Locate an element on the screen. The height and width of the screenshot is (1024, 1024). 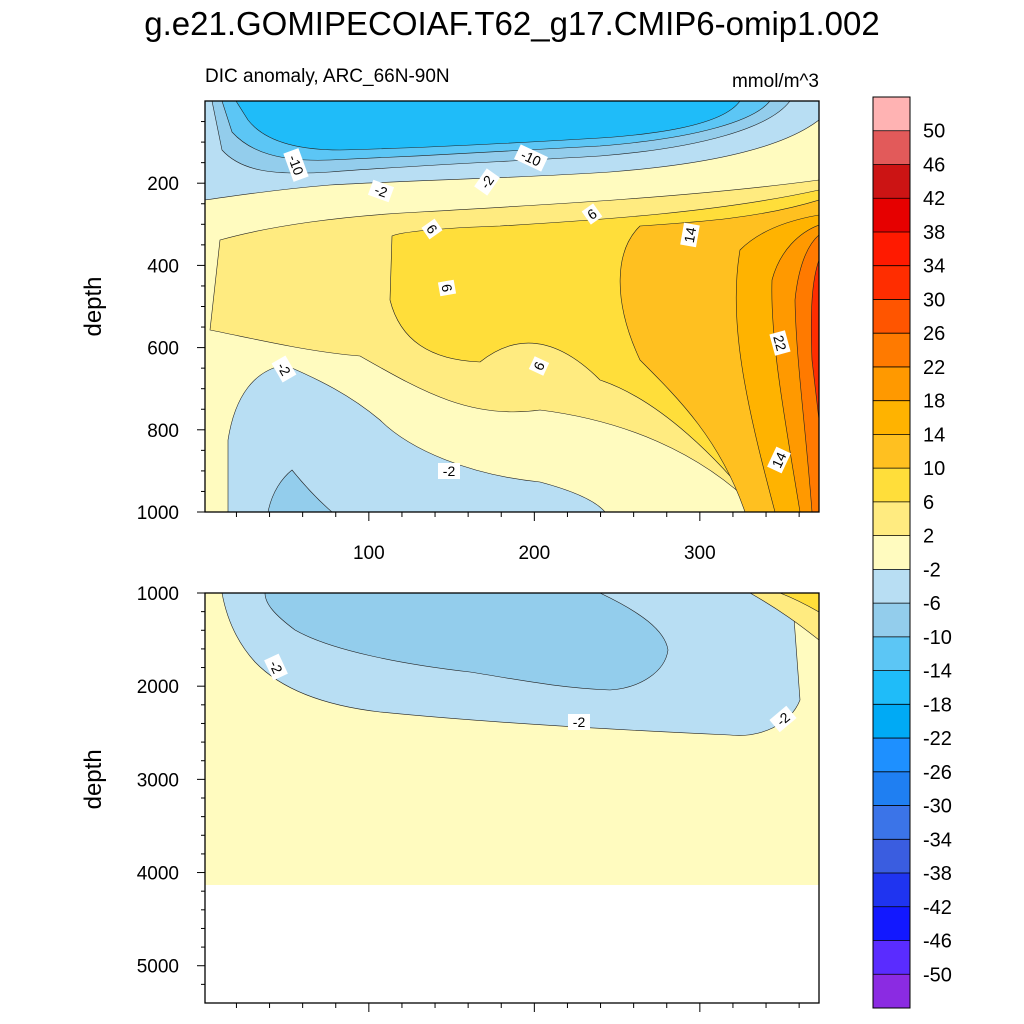
colorbar-tick-label: -2 is located at coordinates (932, 570).